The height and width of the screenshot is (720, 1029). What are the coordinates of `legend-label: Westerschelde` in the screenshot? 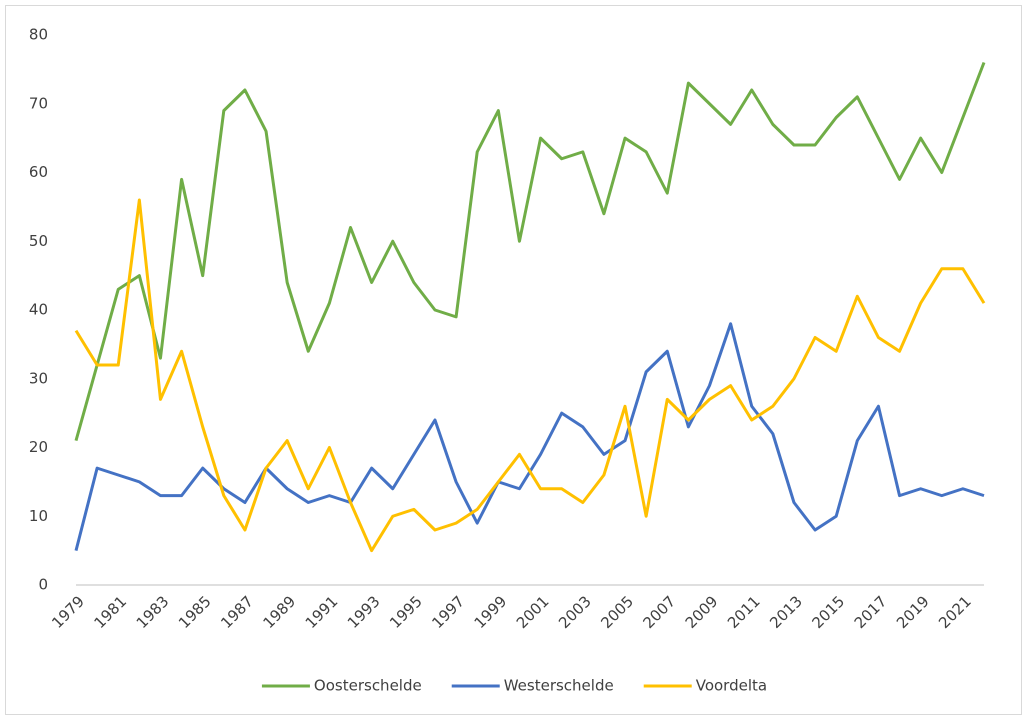 It's located at (559, 686).